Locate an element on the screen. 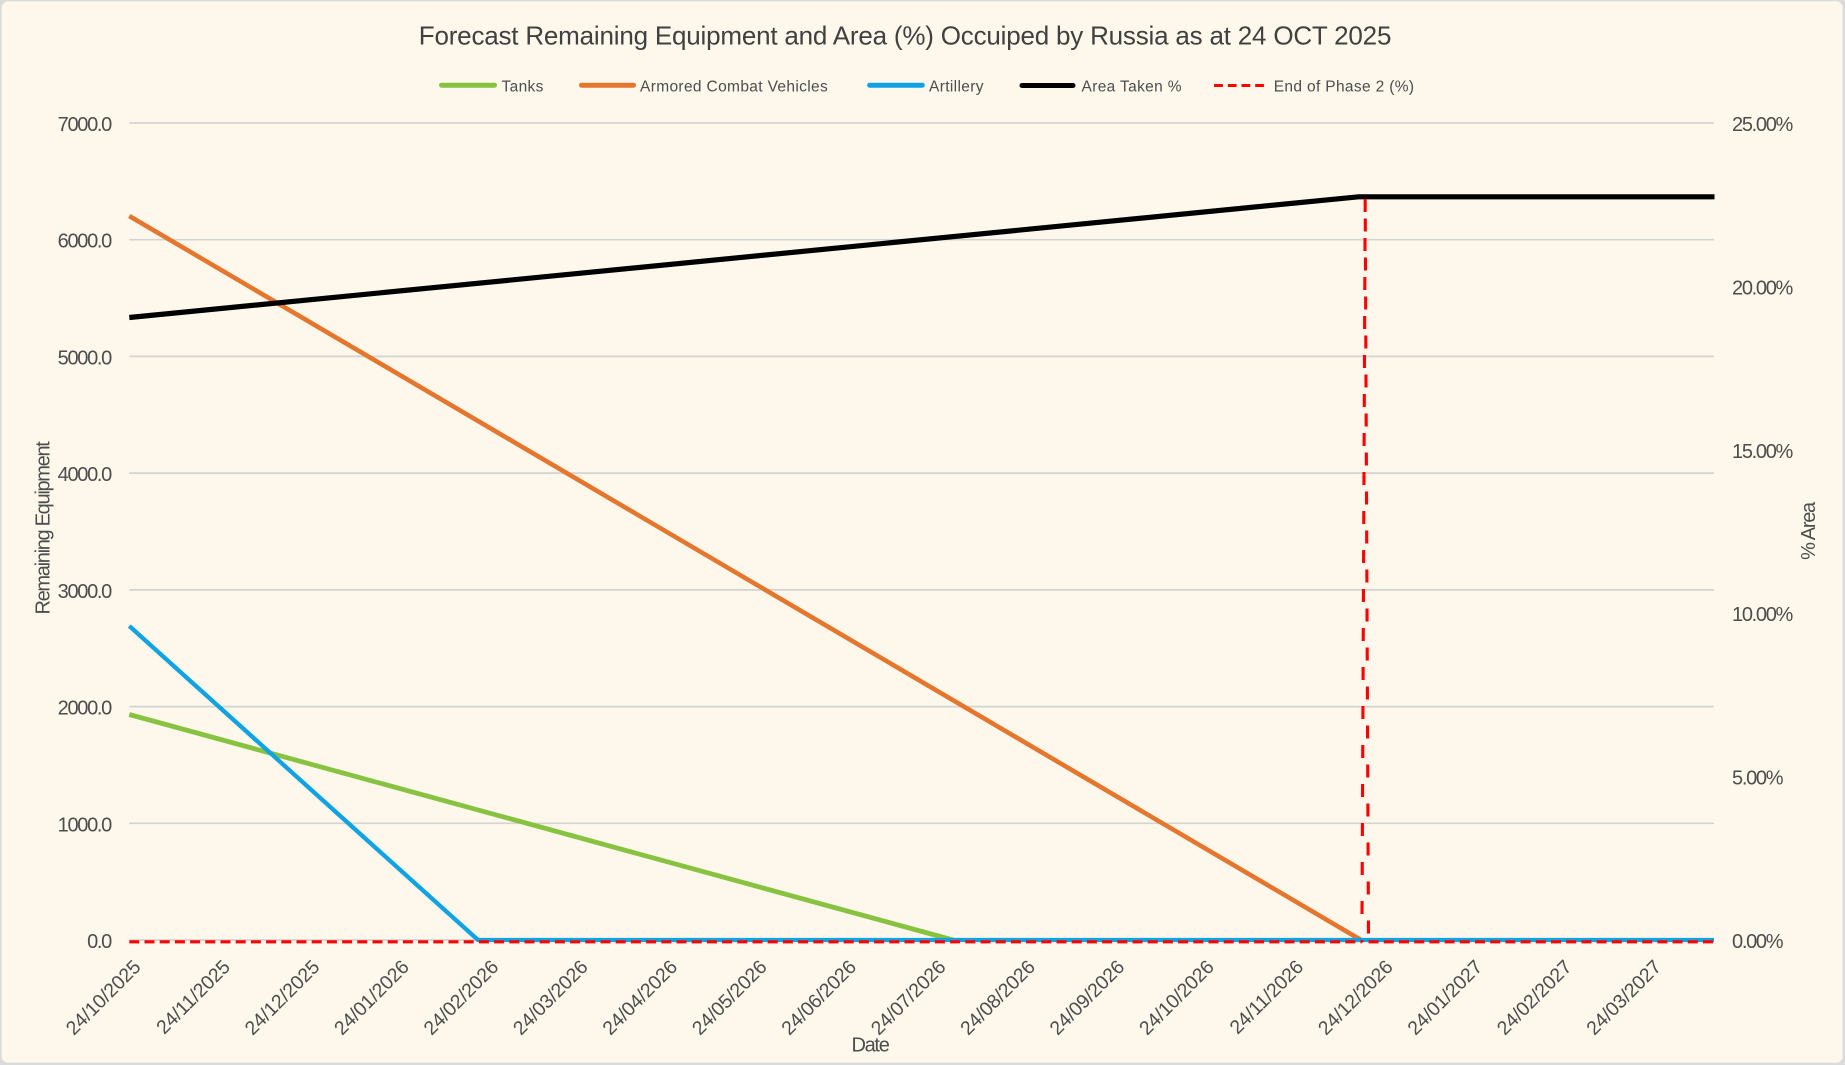  svg-text: 3000.0 is located at coordinates (85, 592).